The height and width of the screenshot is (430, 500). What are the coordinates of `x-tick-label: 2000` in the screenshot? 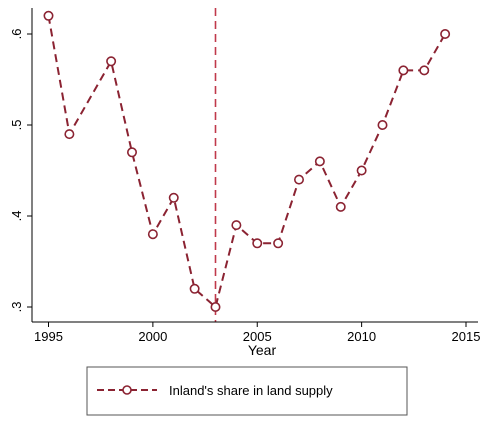 It's located at (152, 336).